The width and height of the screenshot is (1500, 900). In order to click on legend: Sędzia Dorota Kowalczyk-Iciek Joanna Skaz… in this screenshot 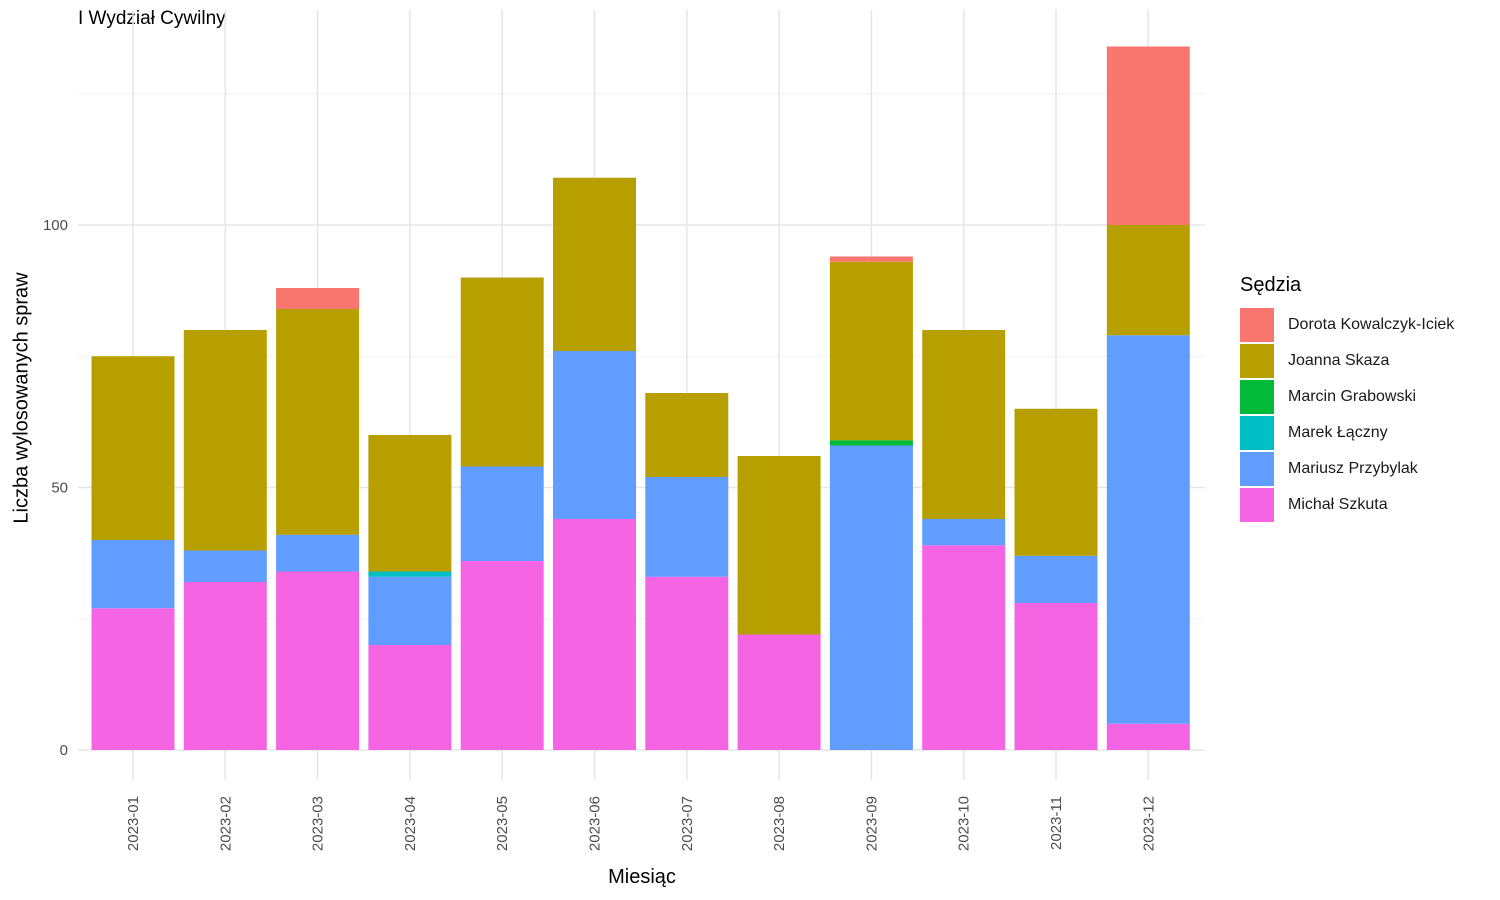, I will do `click(1347, 398)`.